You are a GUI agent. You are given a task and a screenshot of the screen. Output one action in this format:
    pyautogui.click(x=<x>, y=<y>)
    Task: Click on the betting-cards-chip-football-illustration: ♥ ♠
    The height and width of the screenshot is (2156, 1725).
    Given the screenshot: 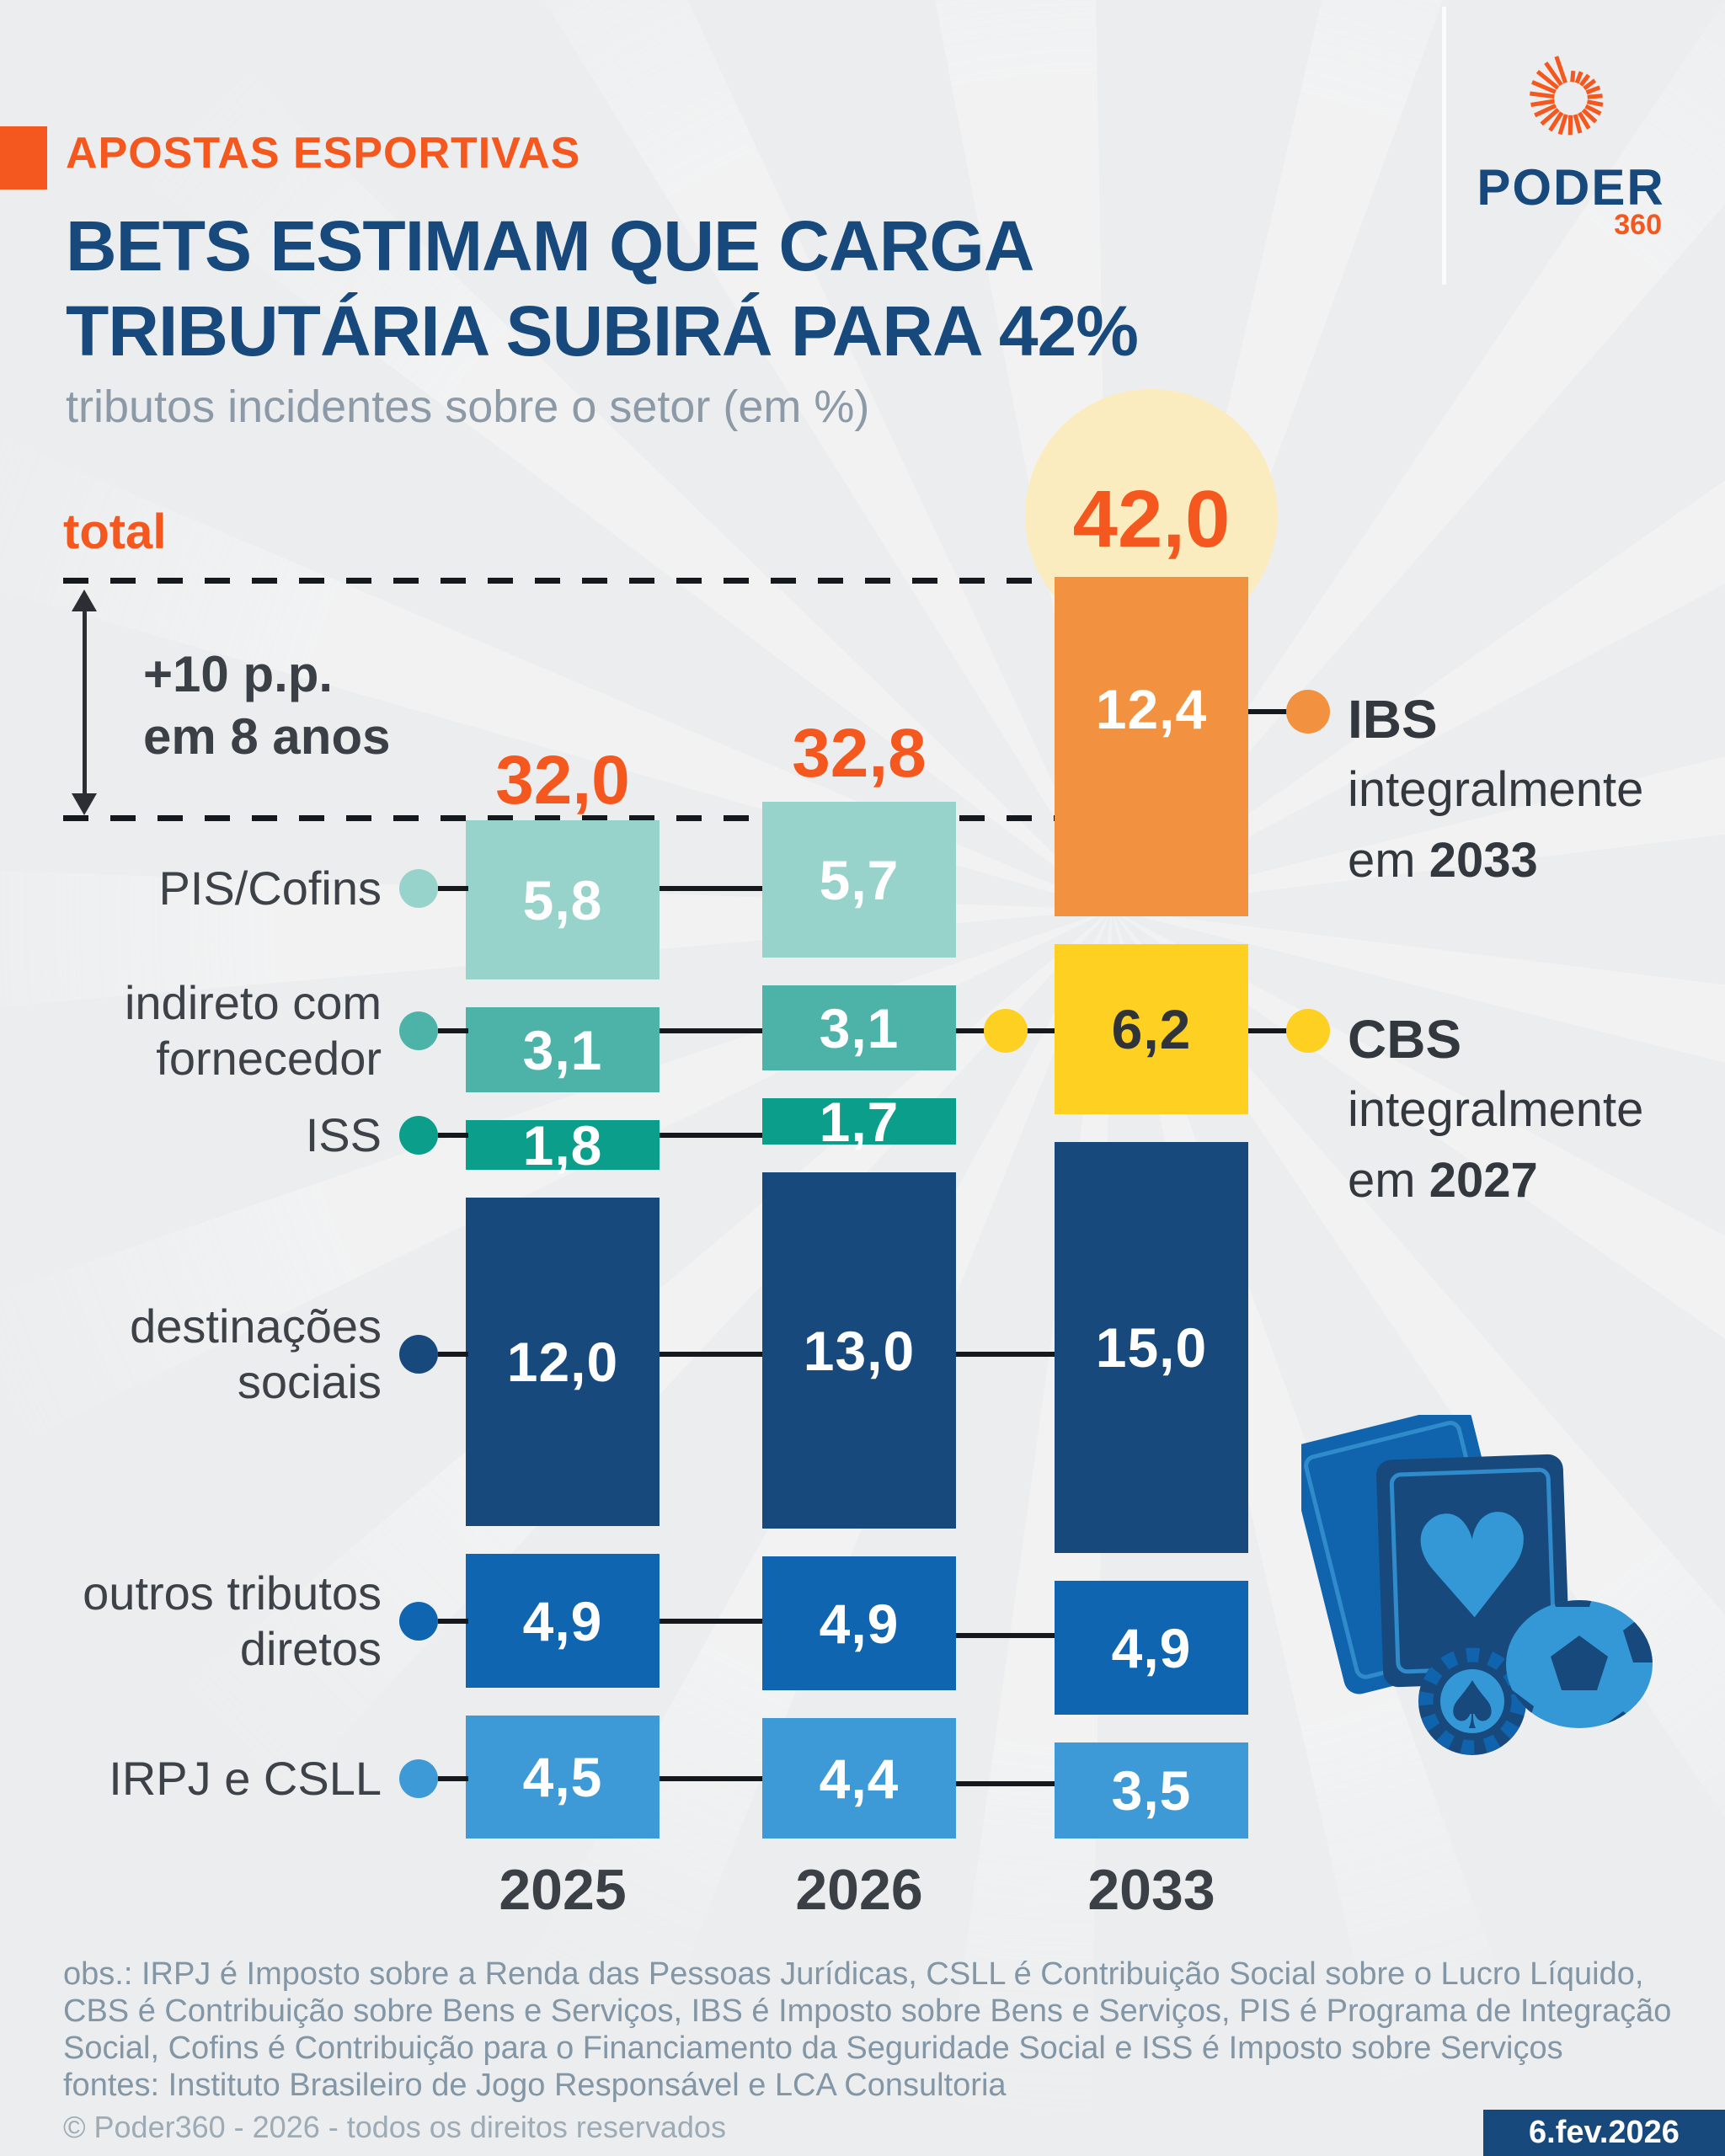 What is the action you would take?
    pyautogui.click(x=1477, y=1585)
    